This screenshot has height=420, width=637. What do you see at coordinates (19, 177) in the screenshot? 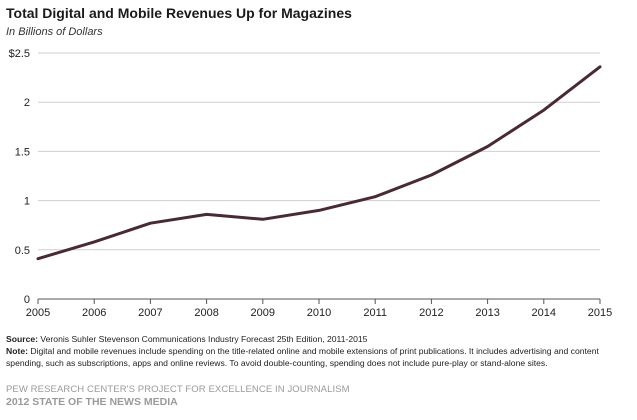
I see `y-tick-labels: 0 0.5 1 1.5 2 $2.5` at bounding box center [19, 177].